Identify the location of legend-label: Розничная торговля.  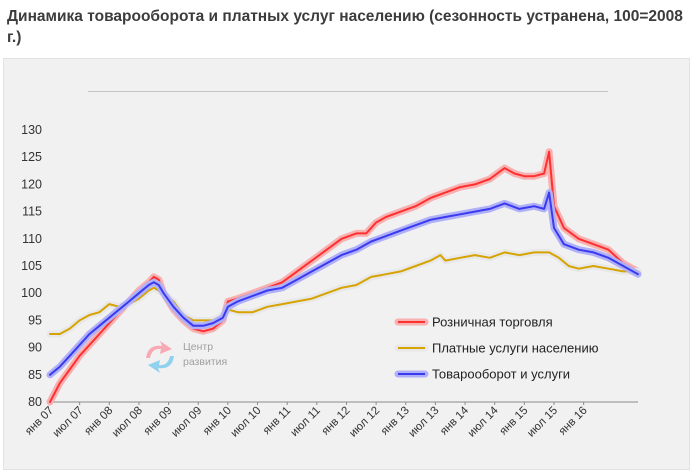
(492, 322).